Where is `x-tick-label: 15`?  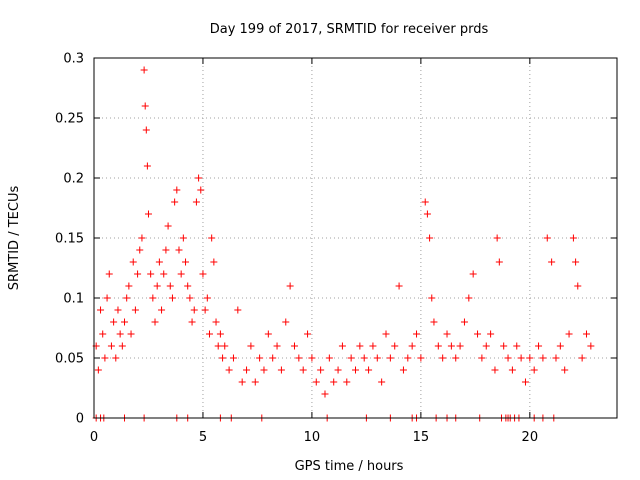
x-tick-label: 15 is located at coordinates (421, 437).